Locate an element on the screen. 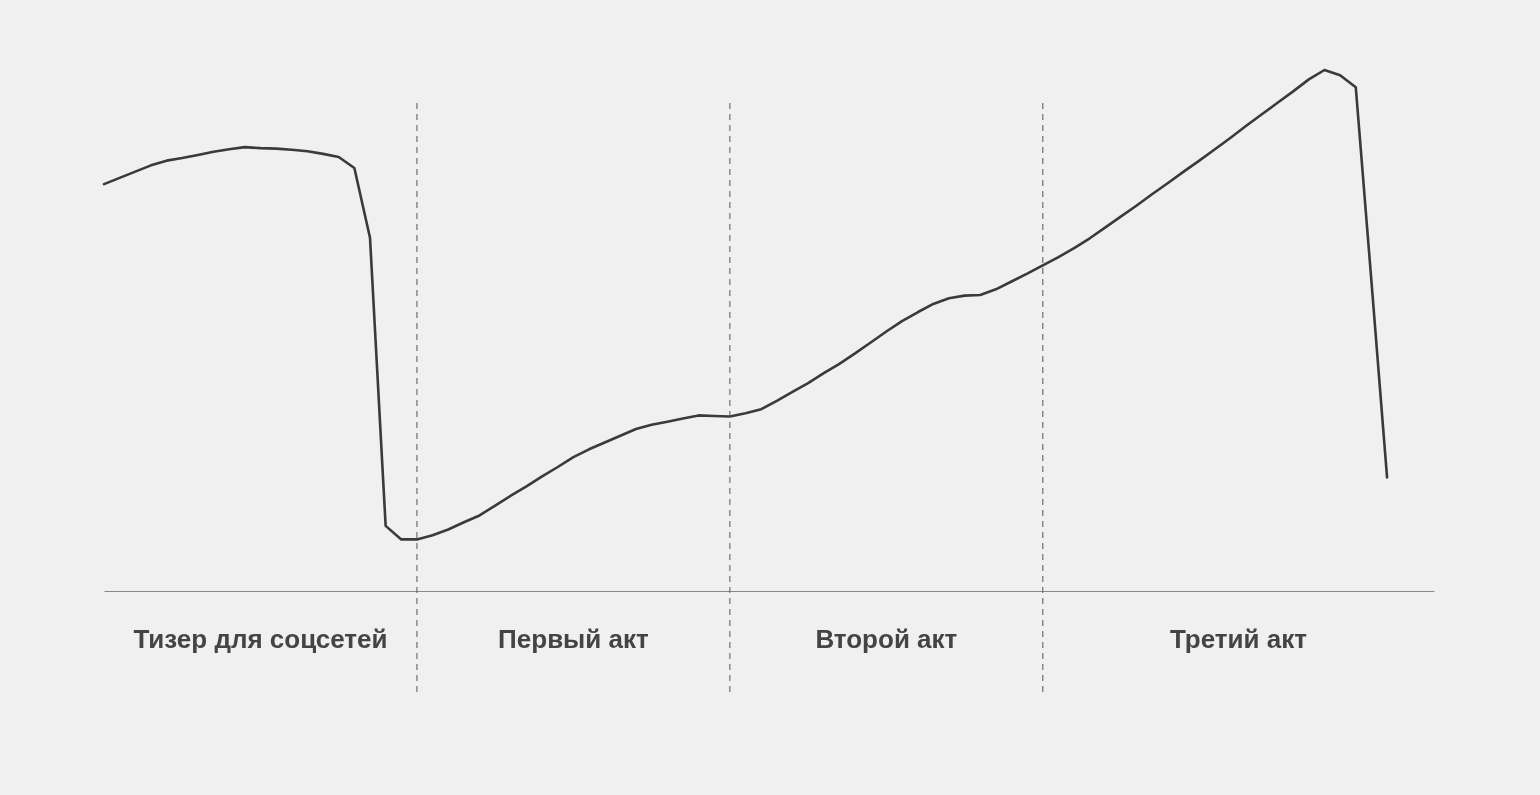  text: Третий акт is located at coordinates (1238, 639).